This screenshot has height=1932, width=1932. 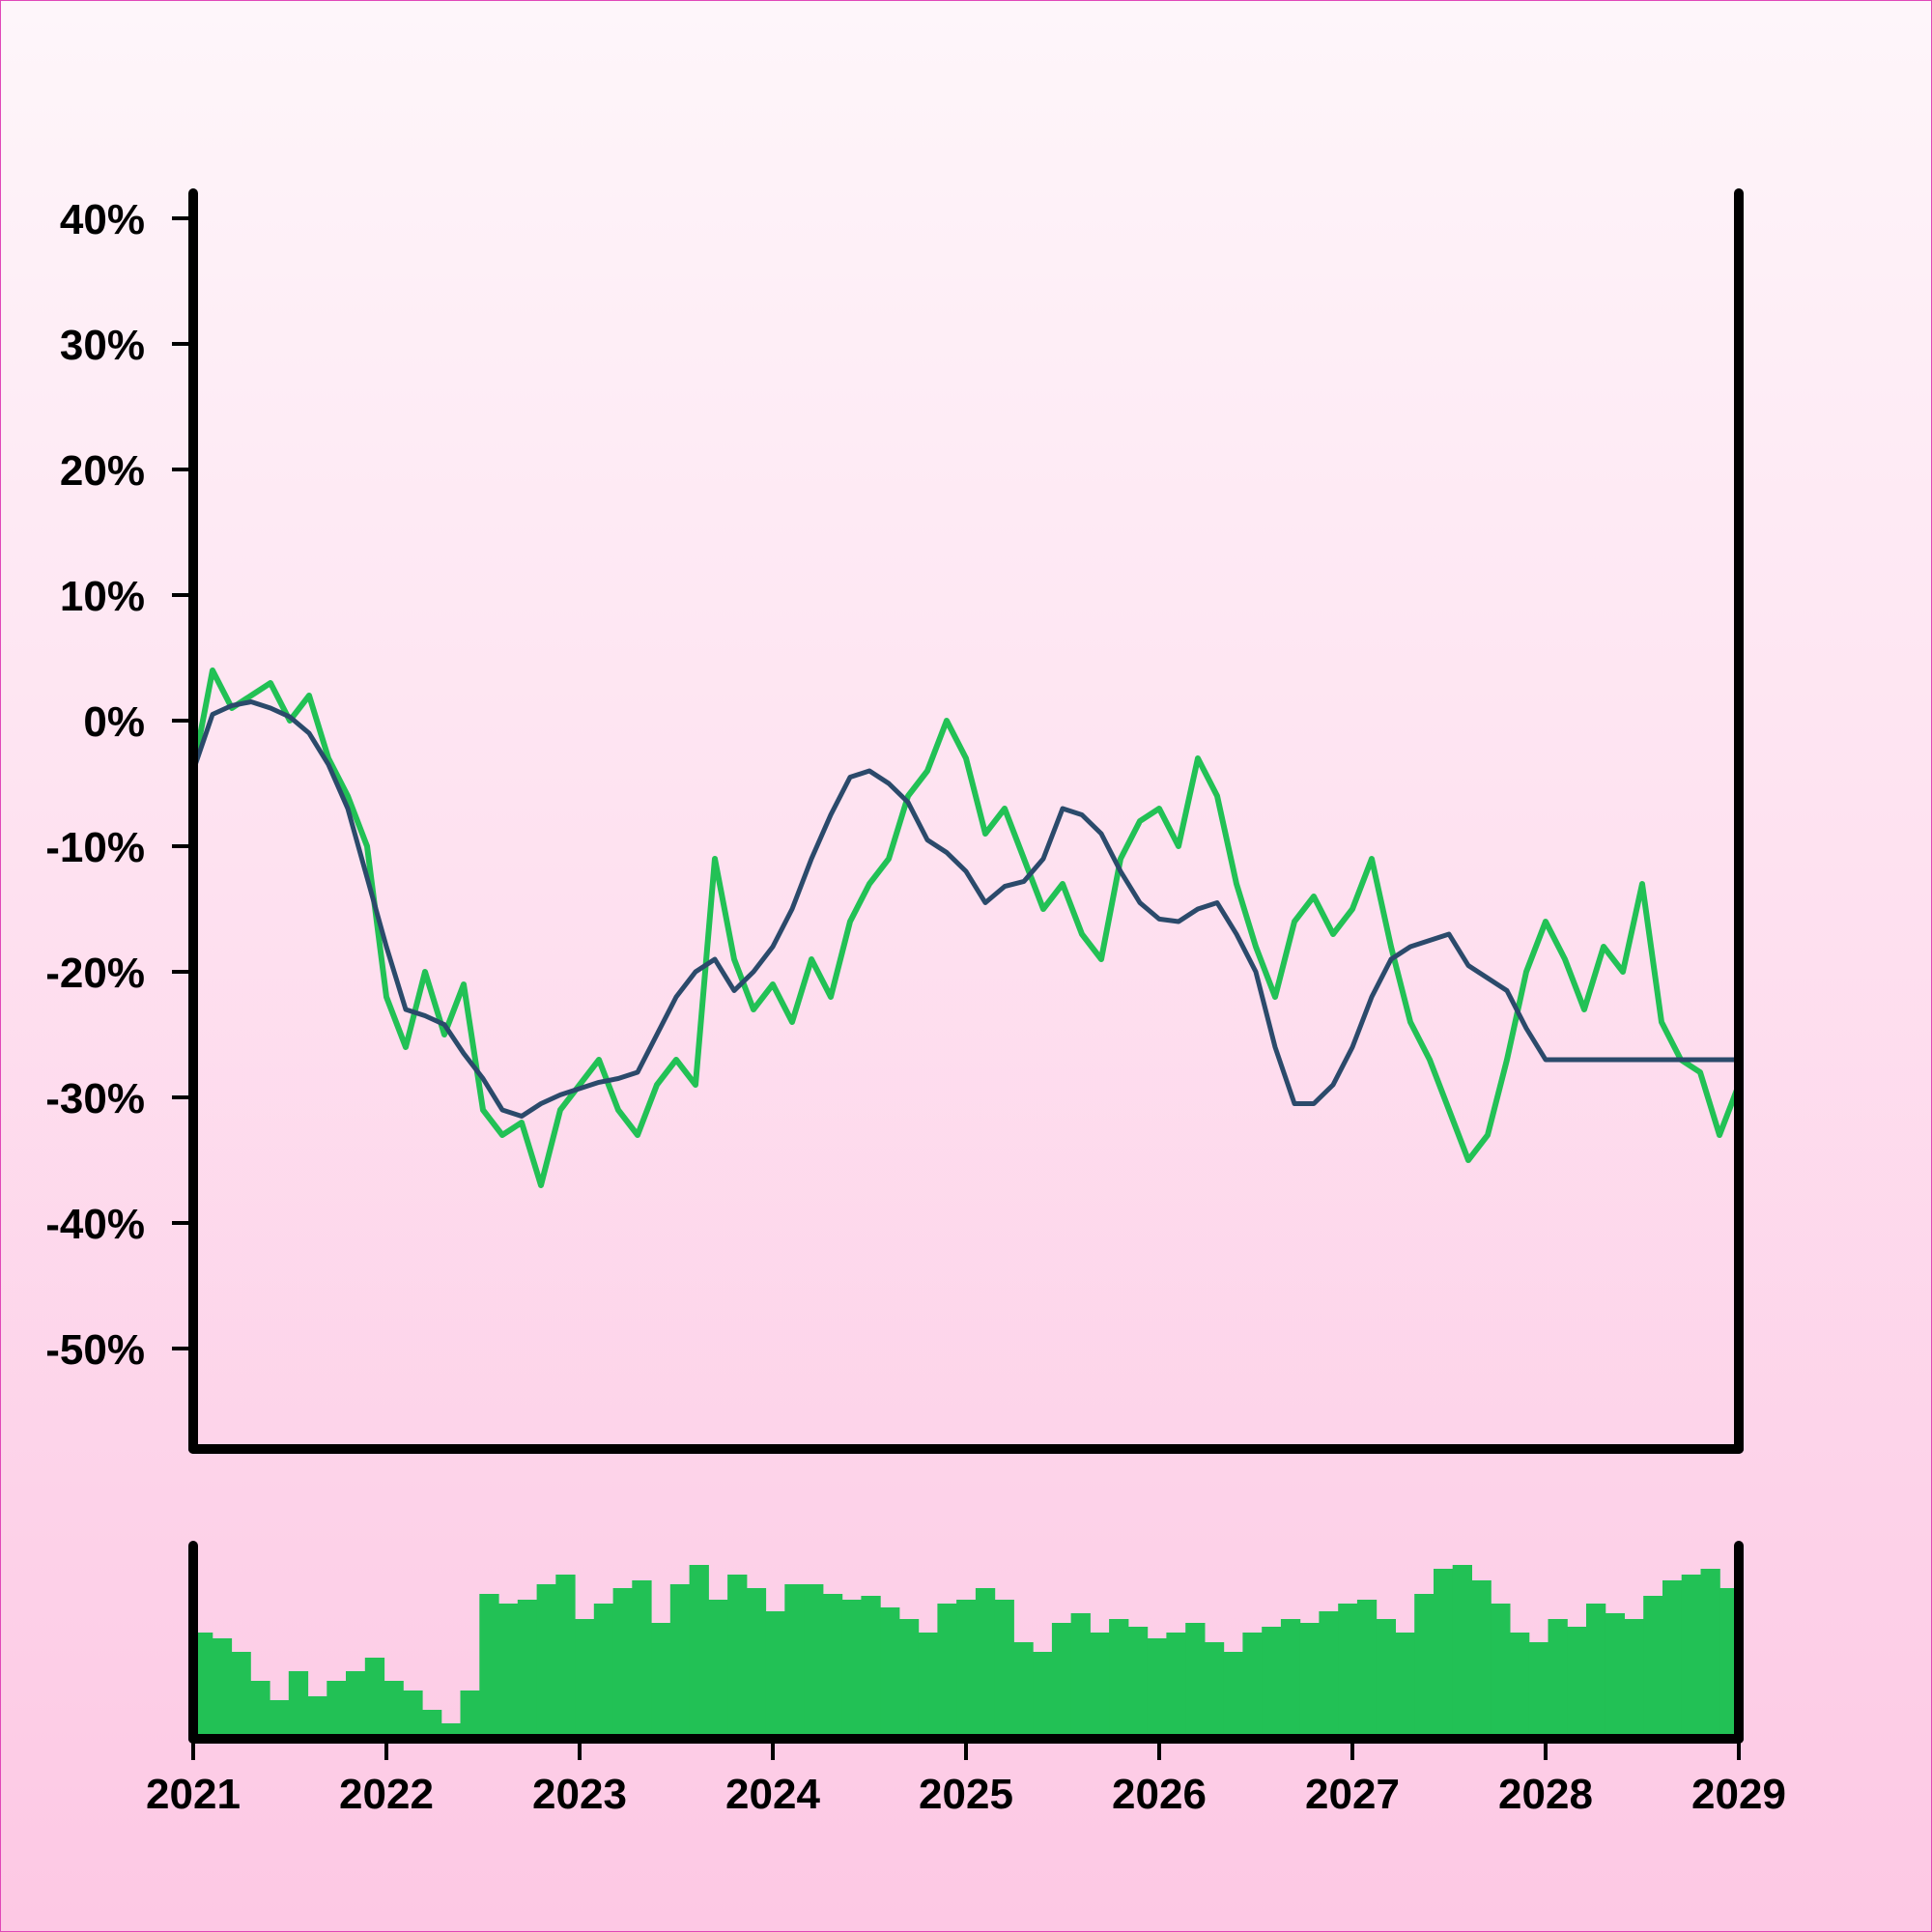 I want to click on x-tick-label: 2029, so click(x=1738, y=1794).